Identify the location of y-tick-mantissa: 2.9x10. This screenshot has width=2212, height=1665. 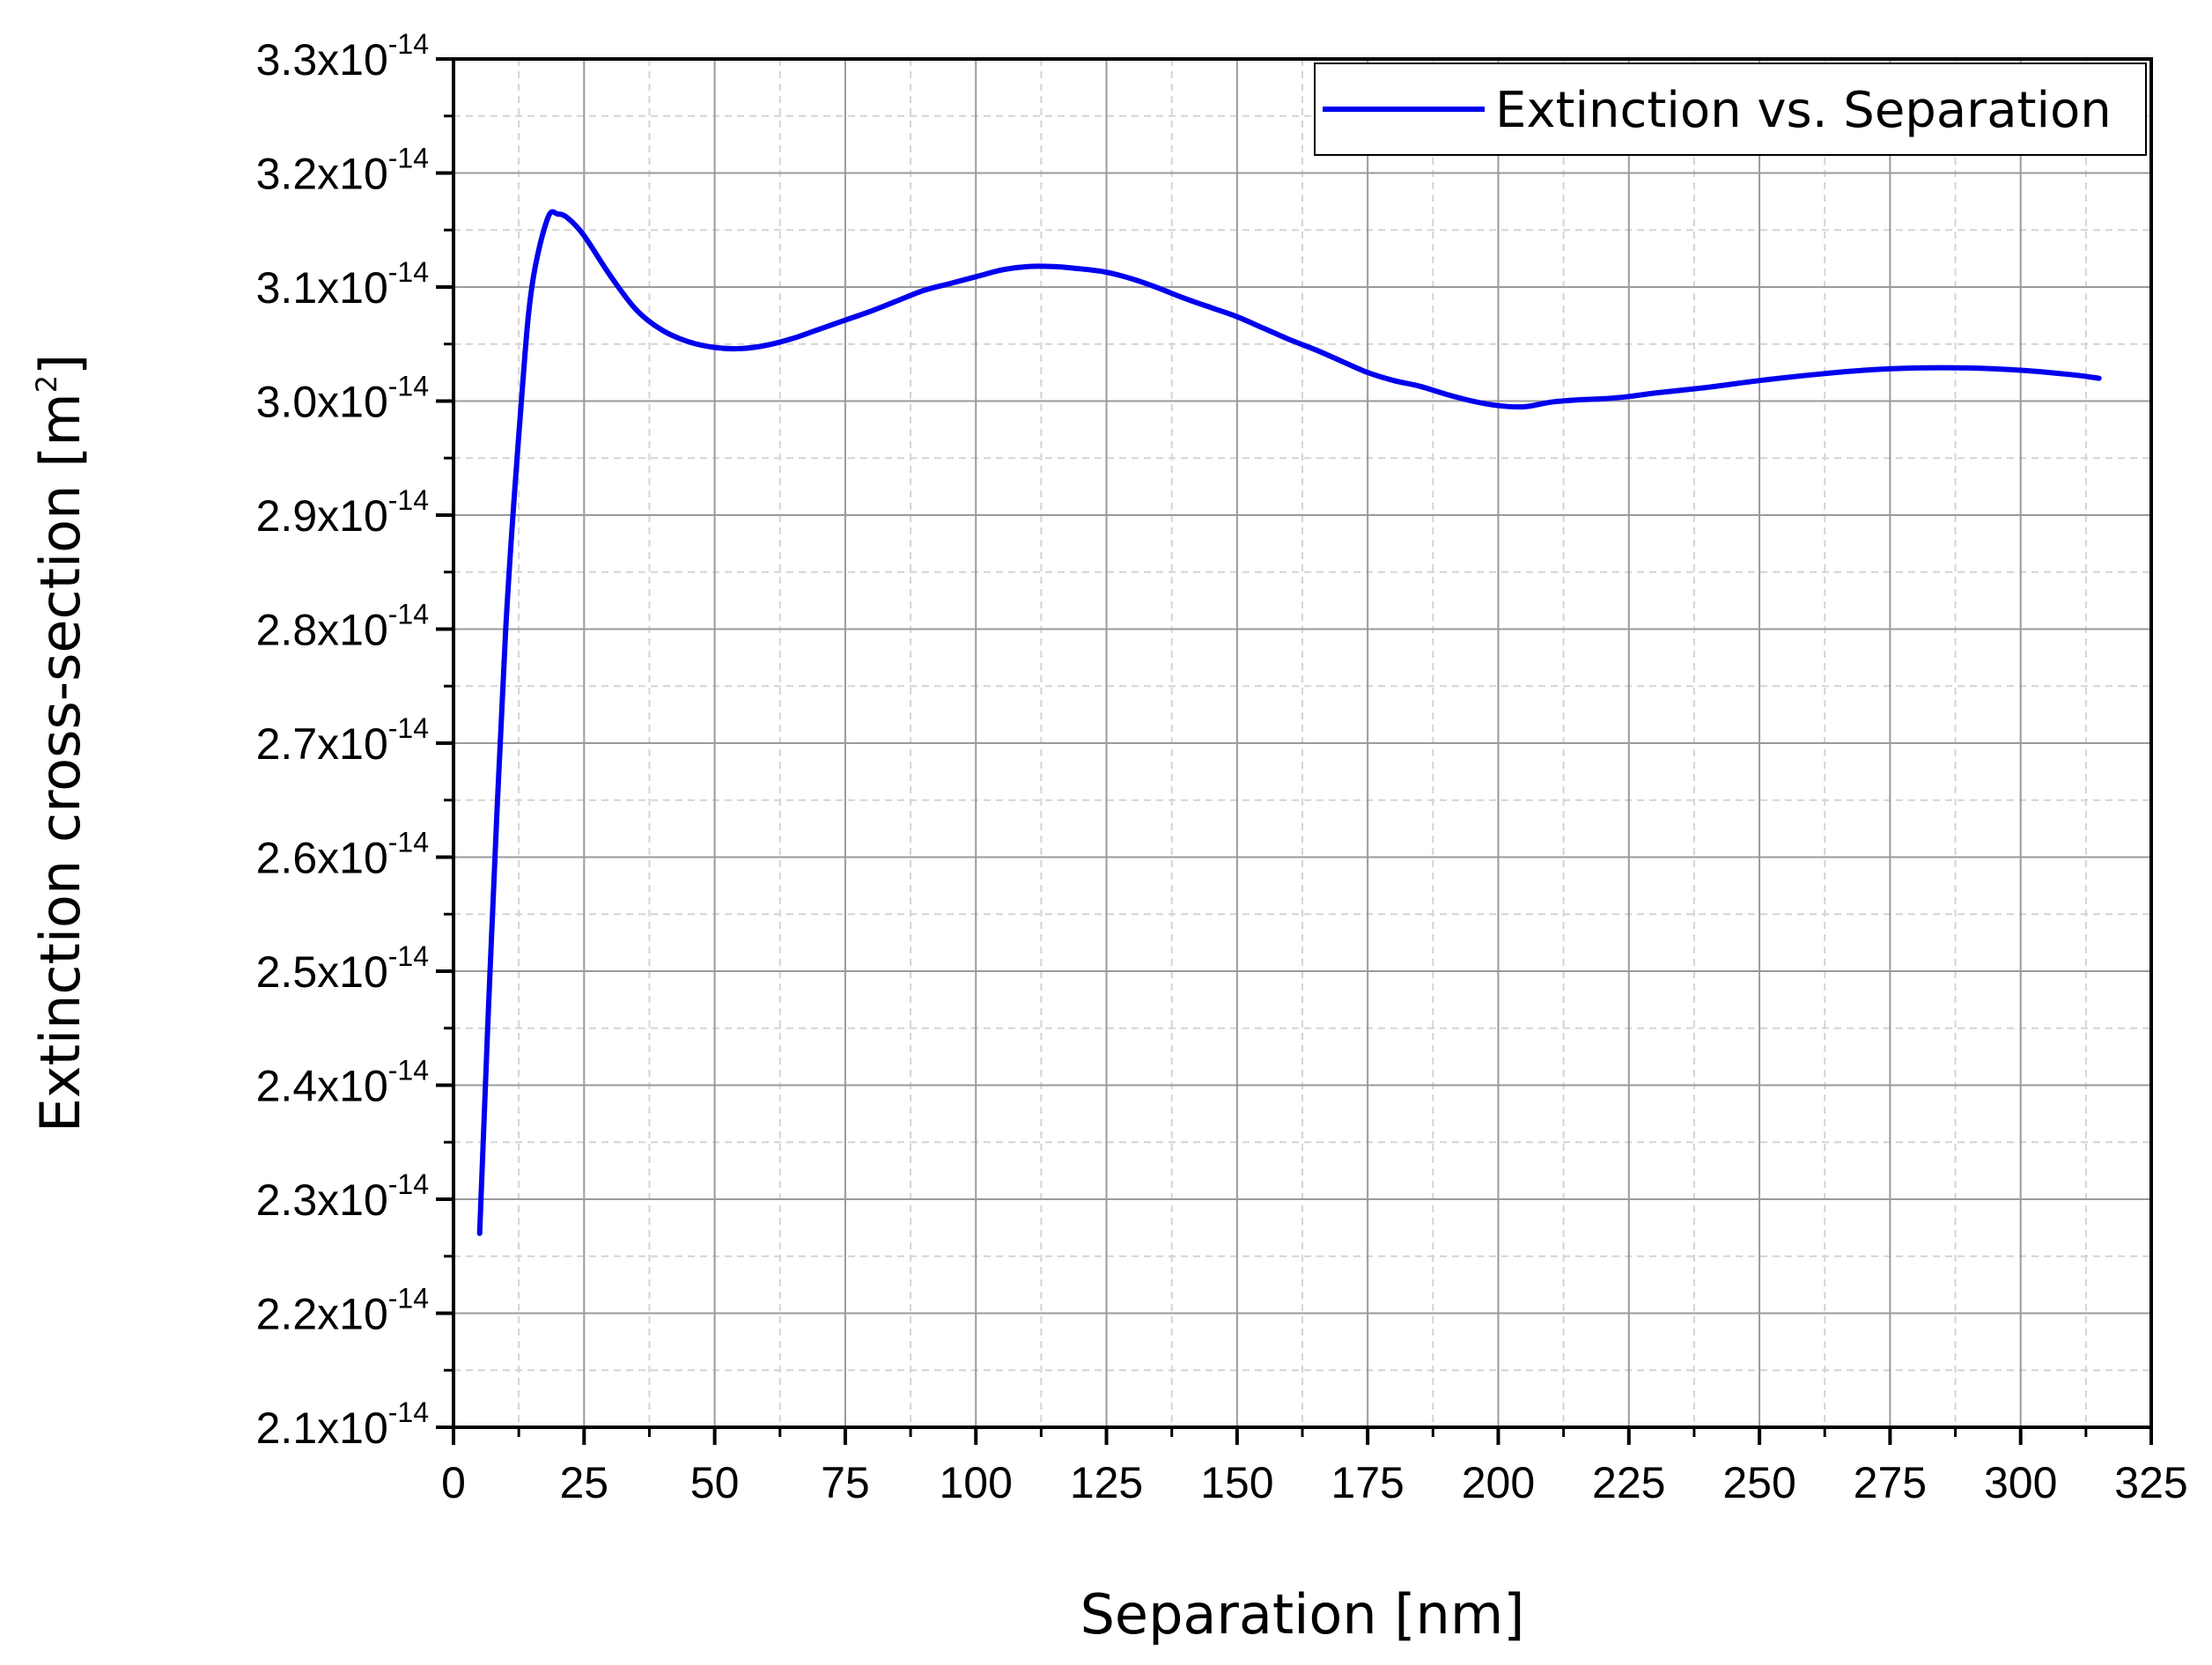
(322, 516).